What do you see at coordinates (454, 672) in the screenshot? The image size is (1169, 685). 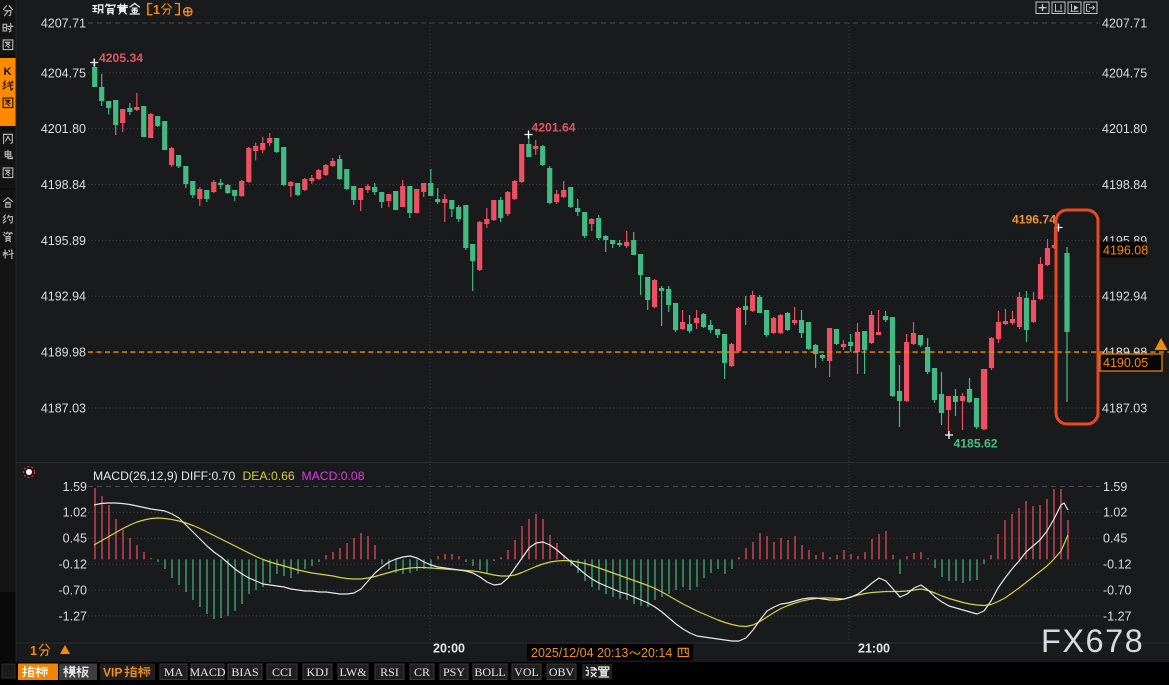 I see `svg-text: PSY` at bounding box center [454, 672].